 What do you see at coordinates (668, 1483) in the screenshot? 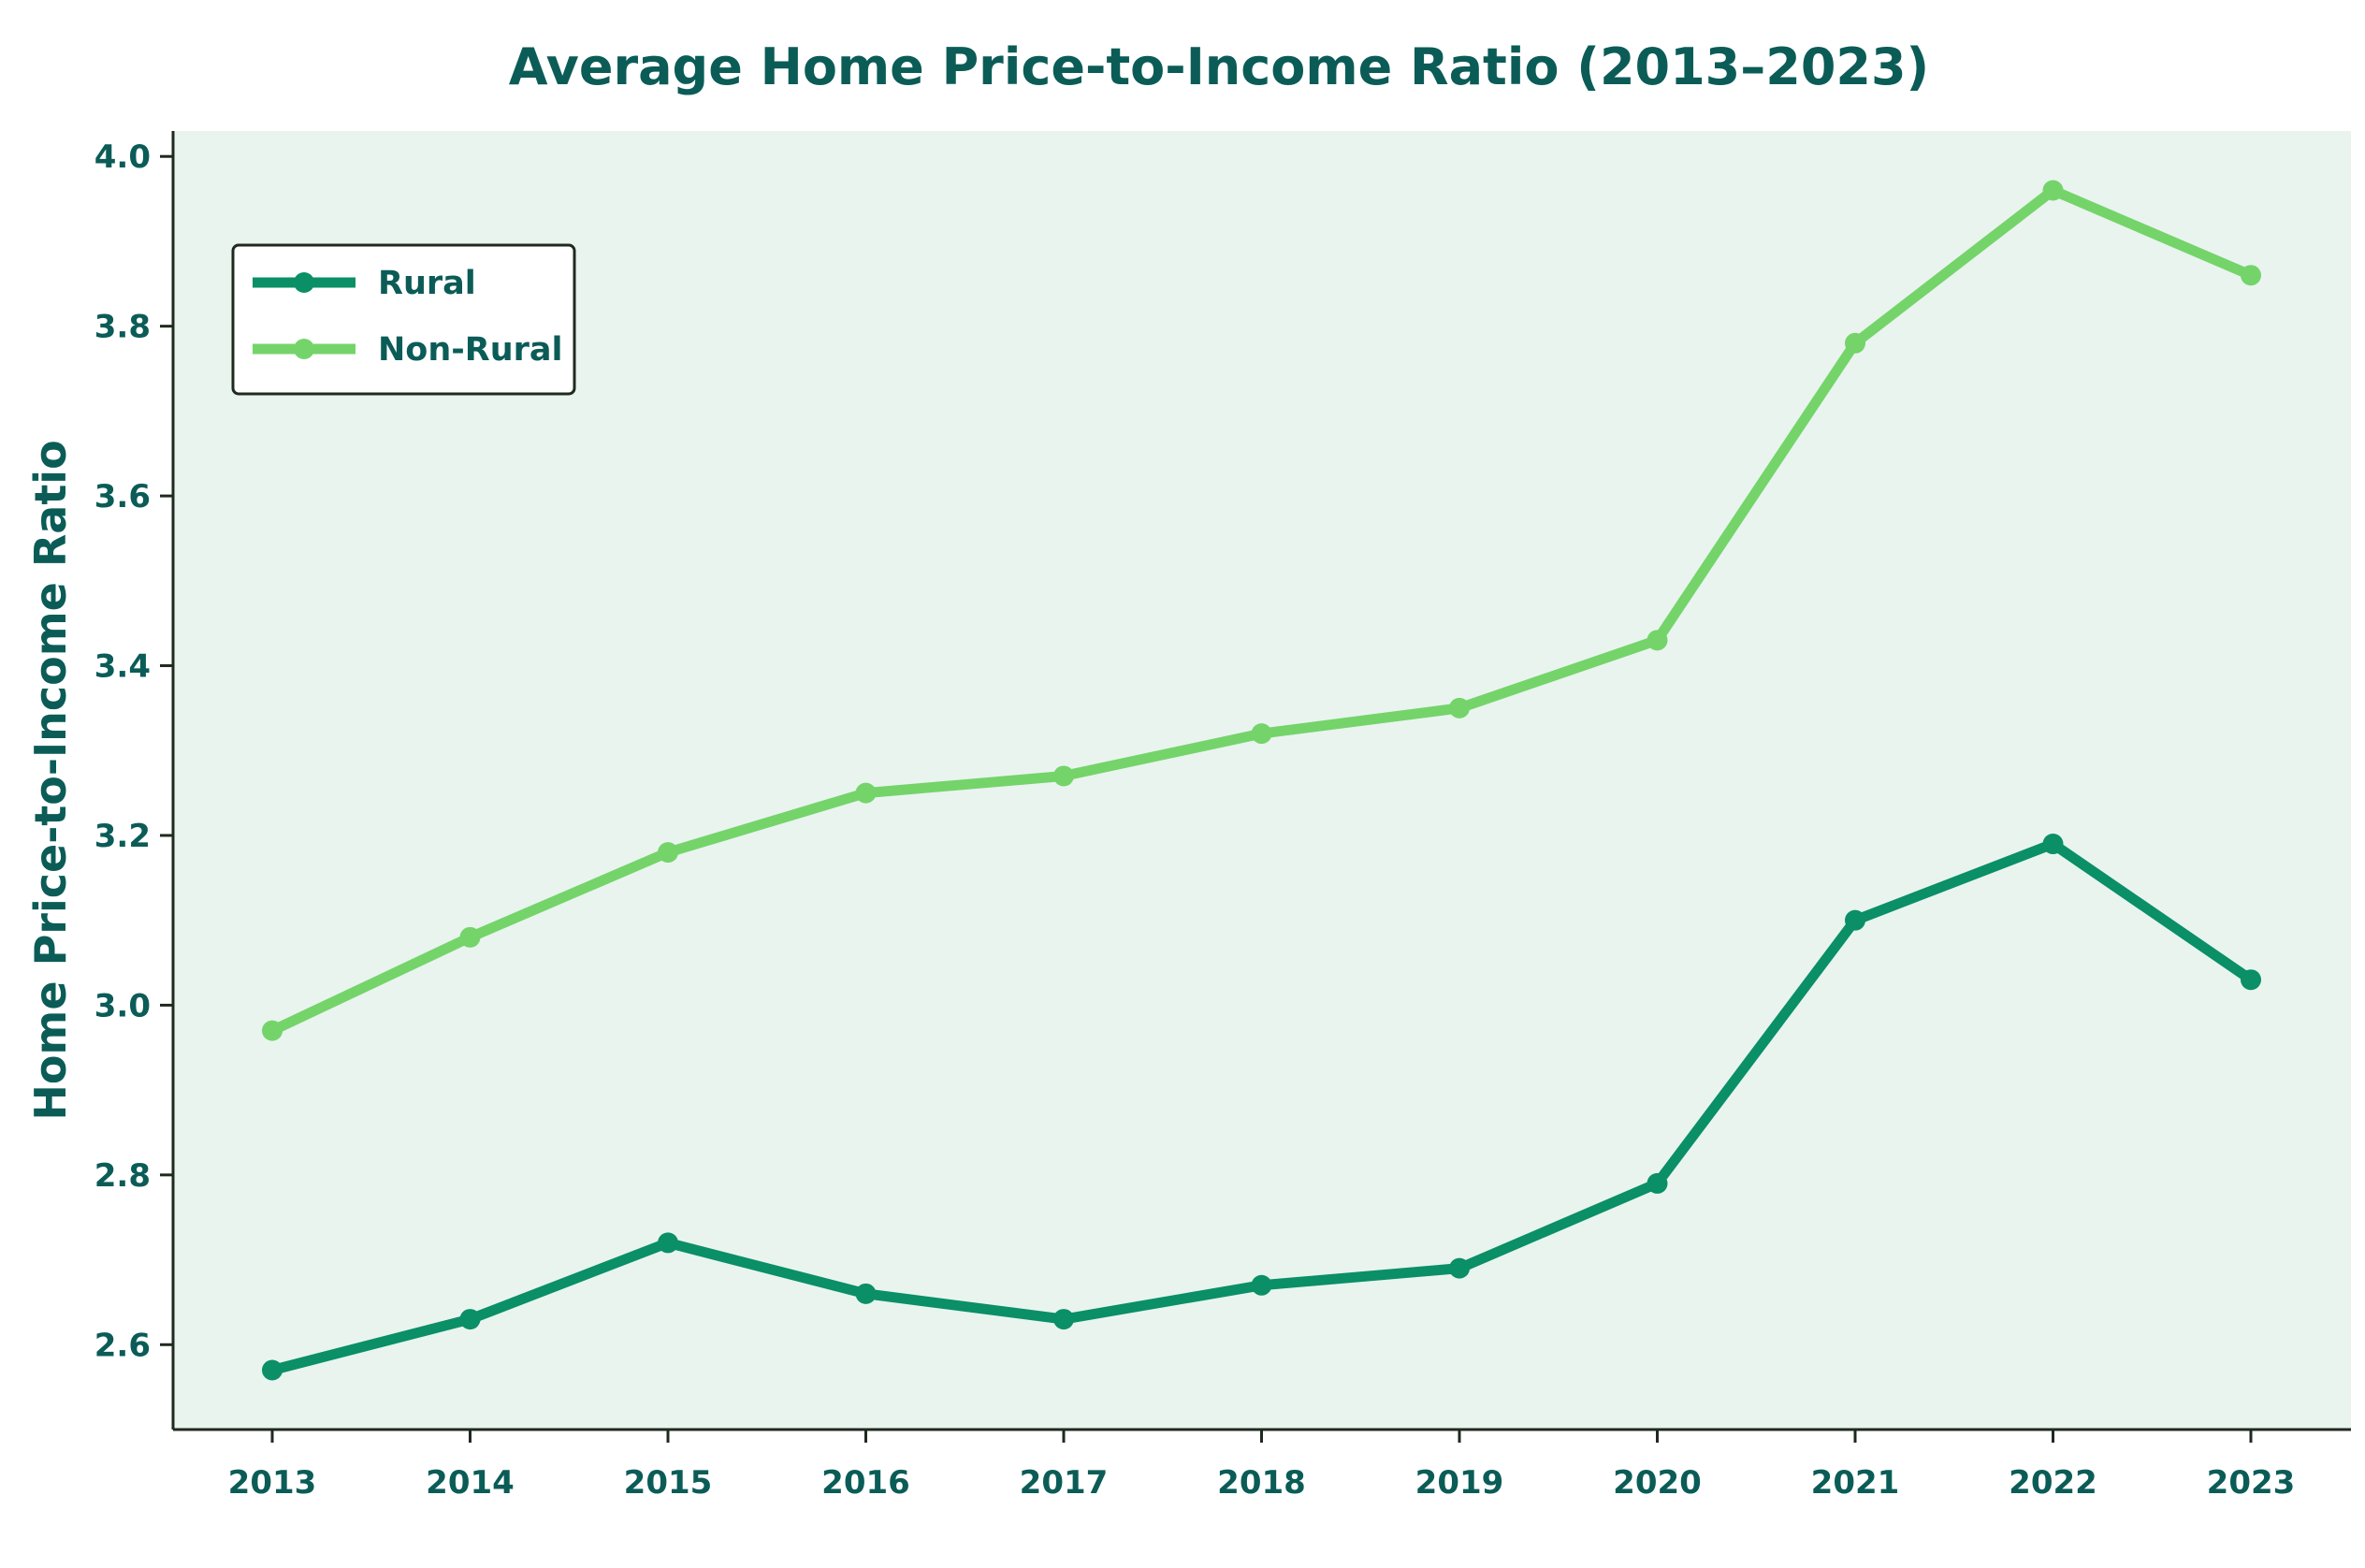
I see `x-tick-label: 2015` at bounding box center [668, 1483].